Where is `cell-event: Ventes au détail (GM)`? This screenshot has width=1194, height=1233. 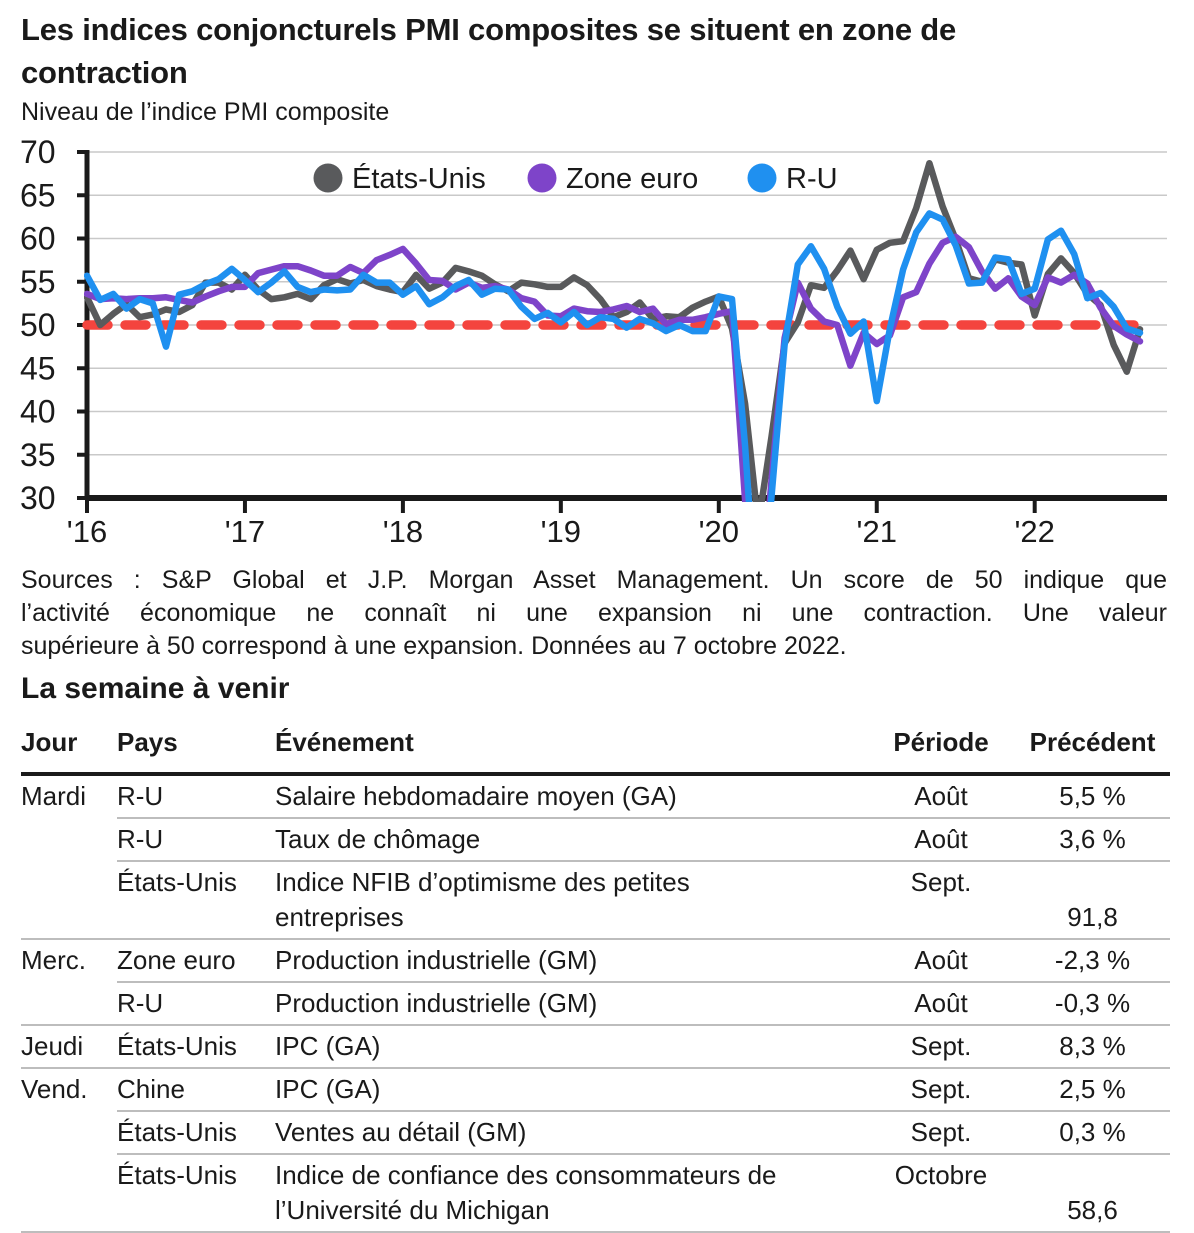 cell-event: Ventes au détail (GM) is located at coordinates (571, 1133).